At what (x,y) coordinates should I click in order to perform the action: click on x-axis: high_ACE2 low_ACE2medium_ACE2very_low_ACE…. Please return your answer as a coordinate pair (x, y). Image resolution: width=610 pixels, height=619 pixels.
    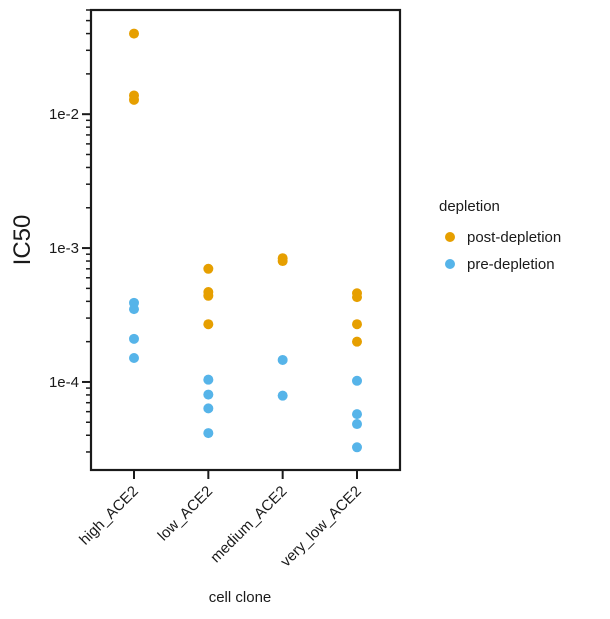
    Looking at the image, I should click on (220, 520).